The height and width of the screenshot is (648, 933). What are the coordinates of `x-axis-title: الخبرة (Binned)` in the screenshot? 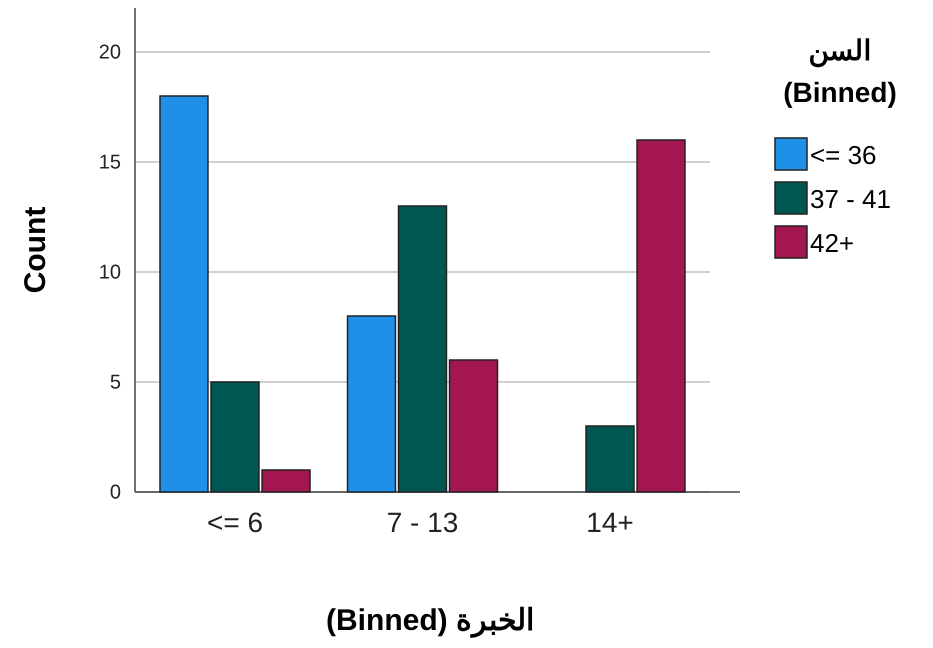 It's located at (430, 621).